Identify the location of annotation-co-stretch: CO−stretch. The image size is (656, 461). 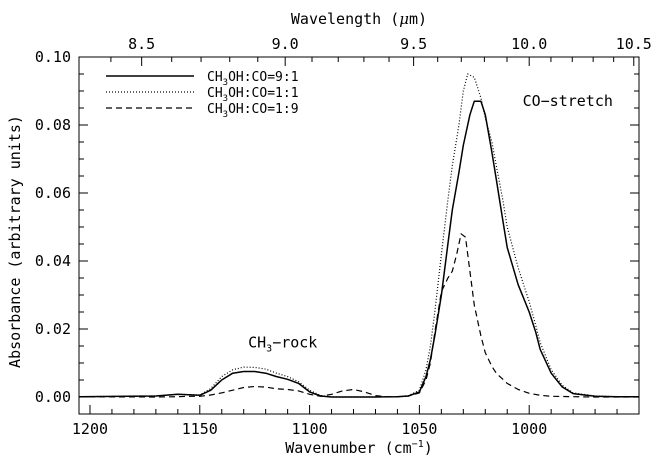
(568, 101).